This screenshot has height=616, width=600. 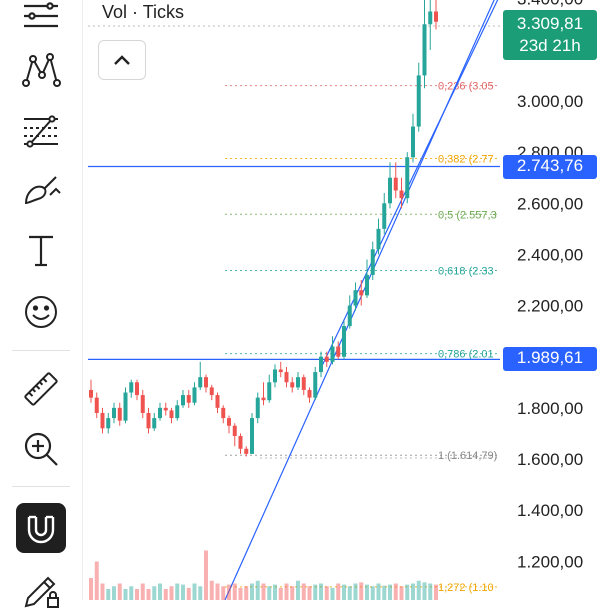 I want to click on fib-level-label: 1,272 (1.10, so click(x=466, y=588).